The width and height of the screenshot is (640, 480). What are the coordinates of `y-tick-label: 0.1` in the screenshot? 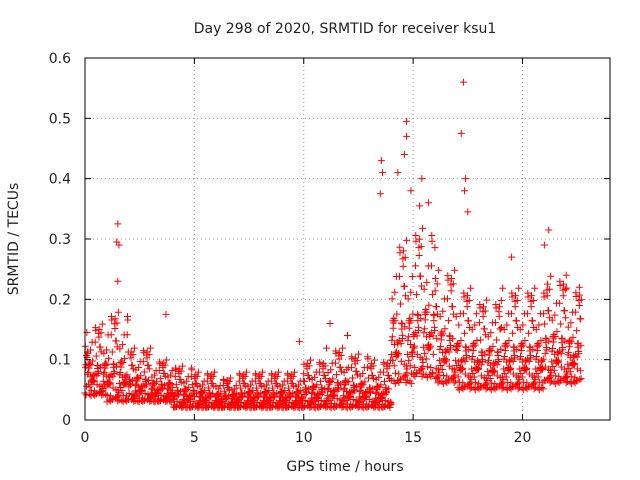 It's located at (60, 361).